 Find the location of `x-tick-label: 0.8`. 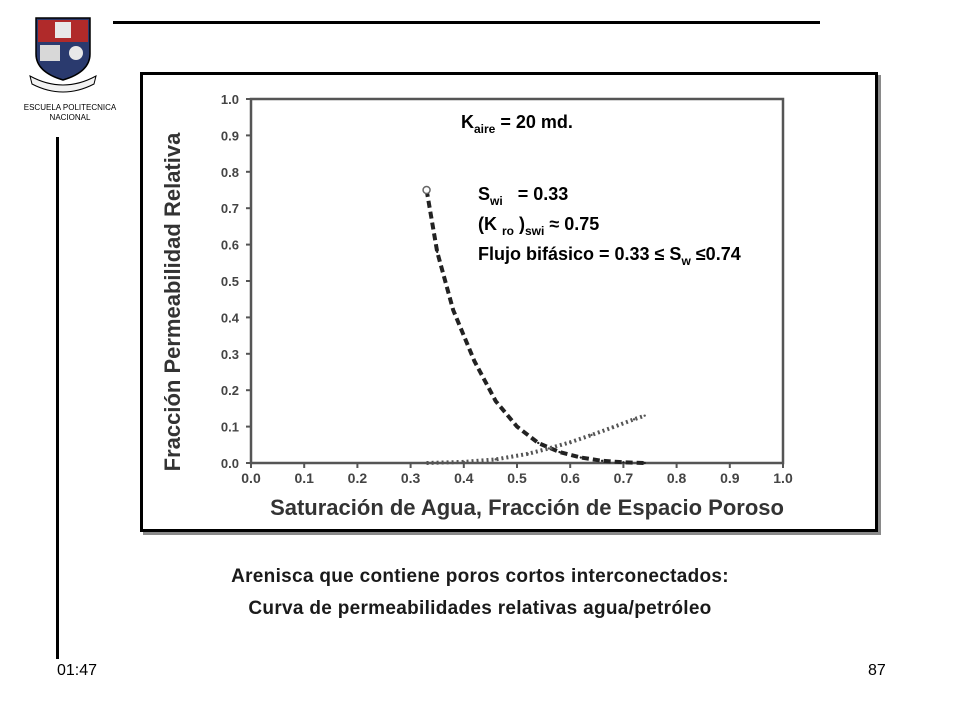

x-tick-label: 0.8 is located at coordinates (677, 478).